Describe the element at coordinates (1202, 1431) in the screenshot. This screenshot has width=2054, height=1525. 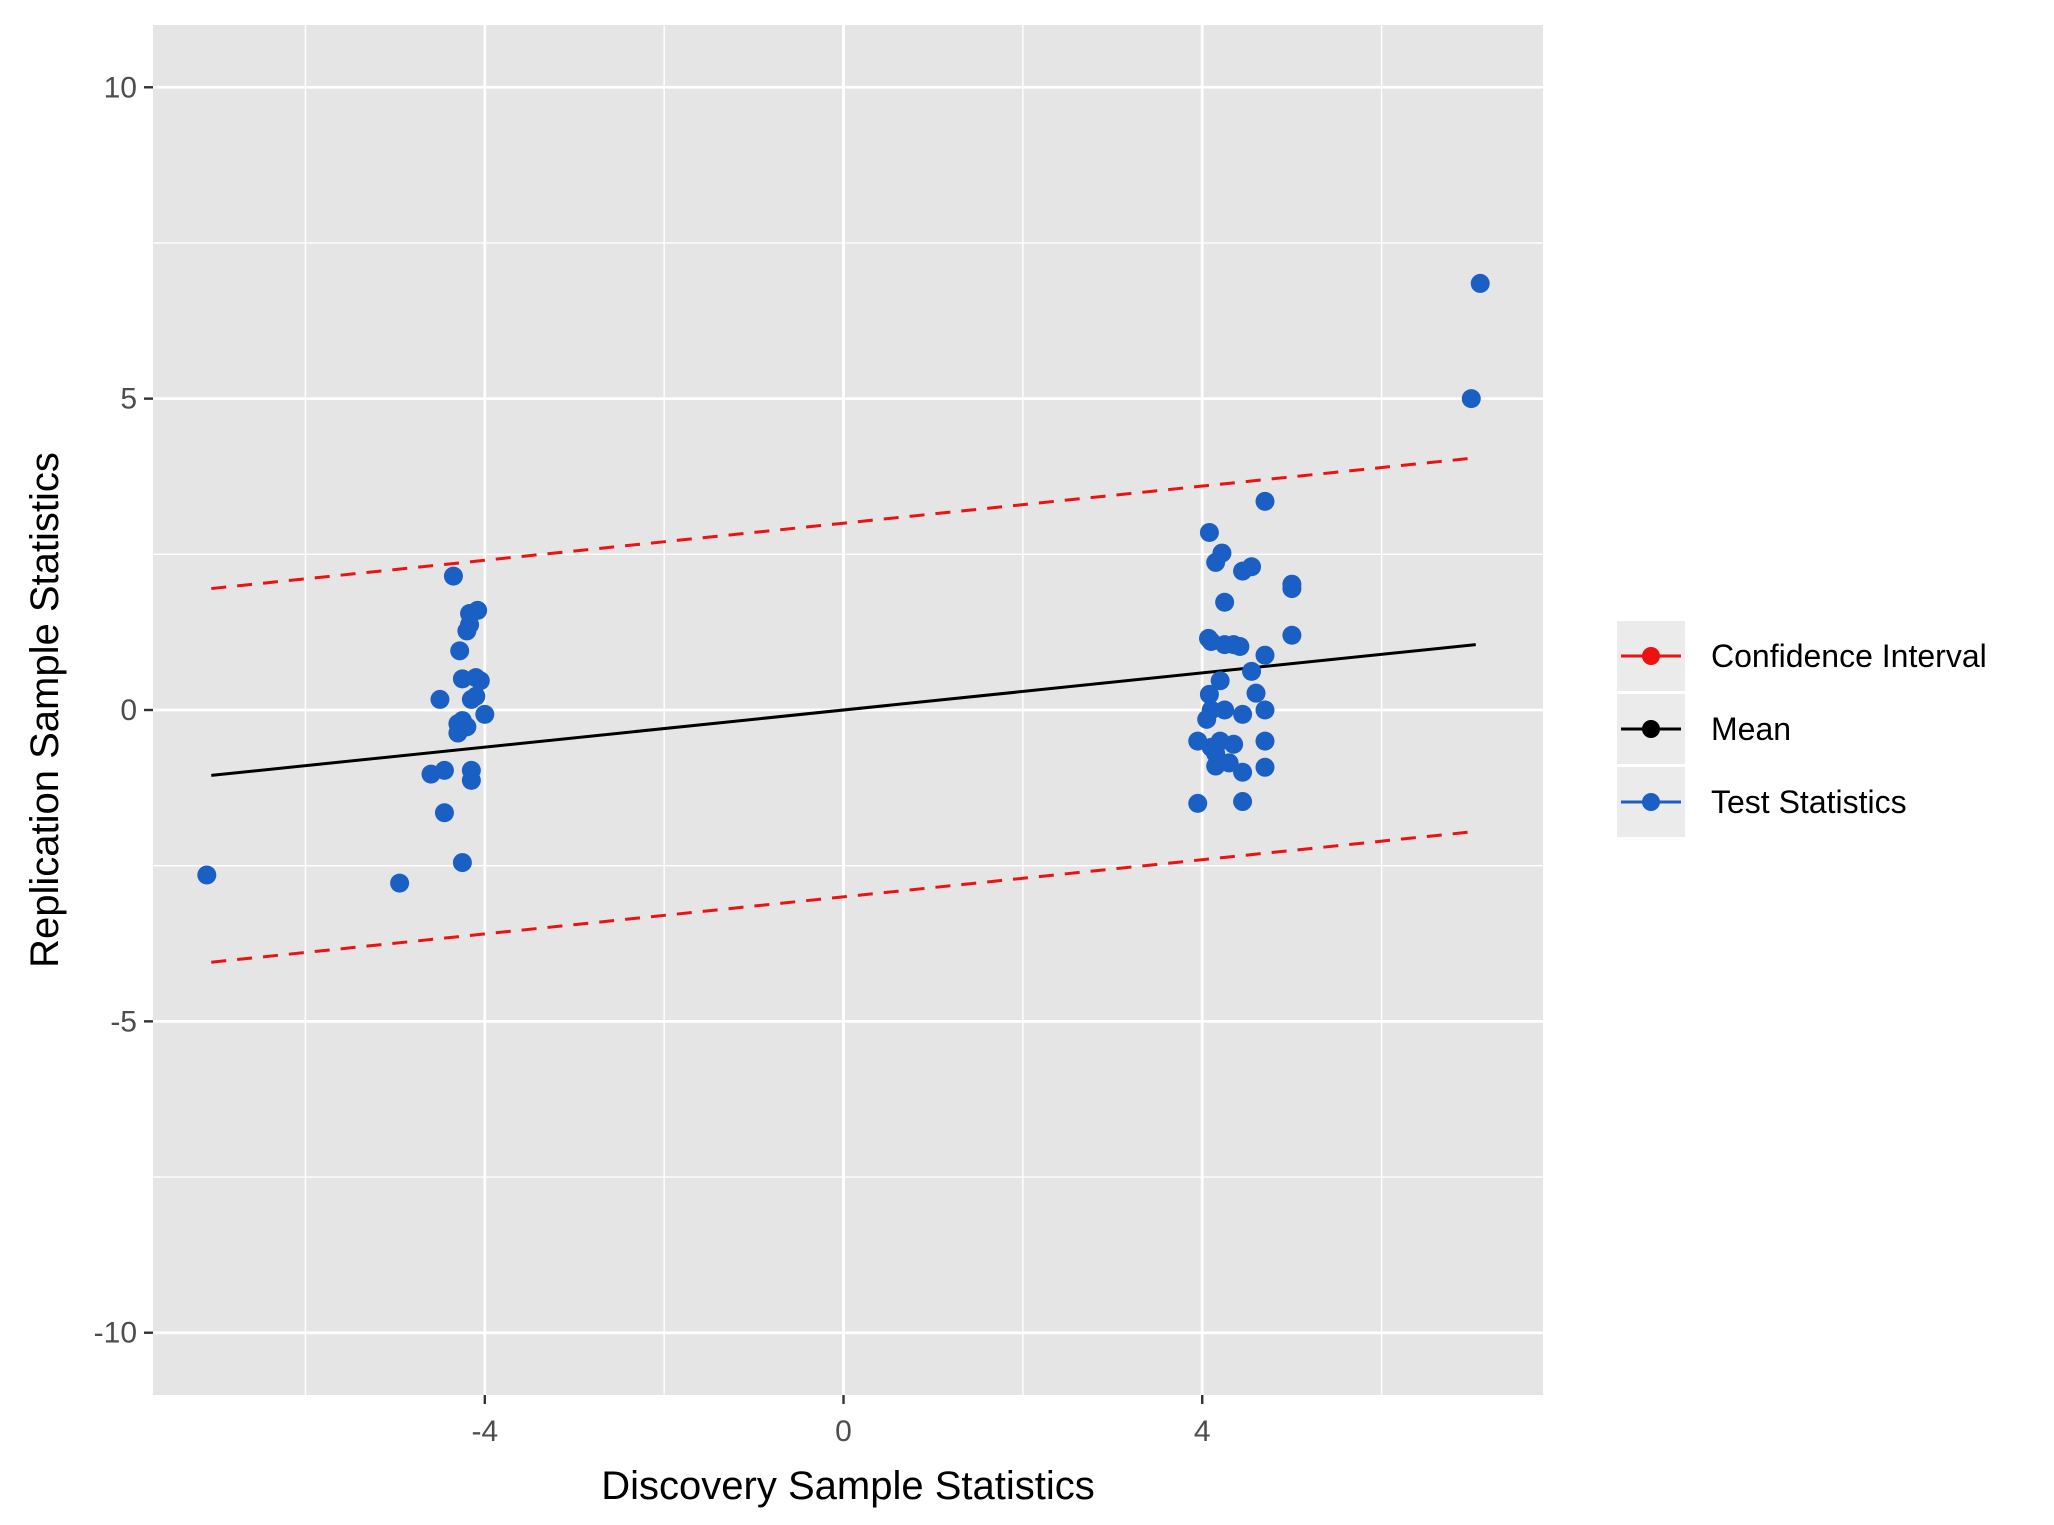
I see `x-tick-label: 4` at that location.